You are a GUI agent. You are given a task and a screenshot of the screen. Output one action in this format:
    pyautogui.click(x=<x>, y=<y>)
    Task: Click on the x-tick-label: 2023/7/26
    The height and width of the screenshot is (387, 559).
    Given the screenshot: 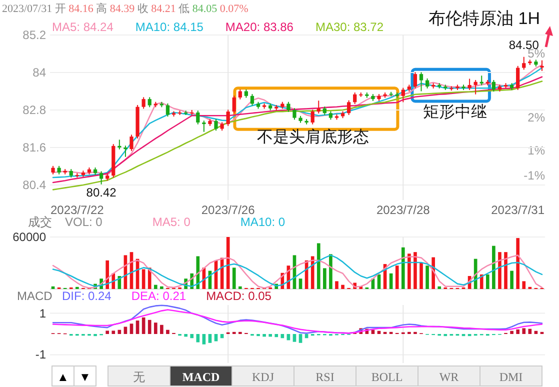 What is the action you would take?
    pyautogui.click(x=228, y=210)
    